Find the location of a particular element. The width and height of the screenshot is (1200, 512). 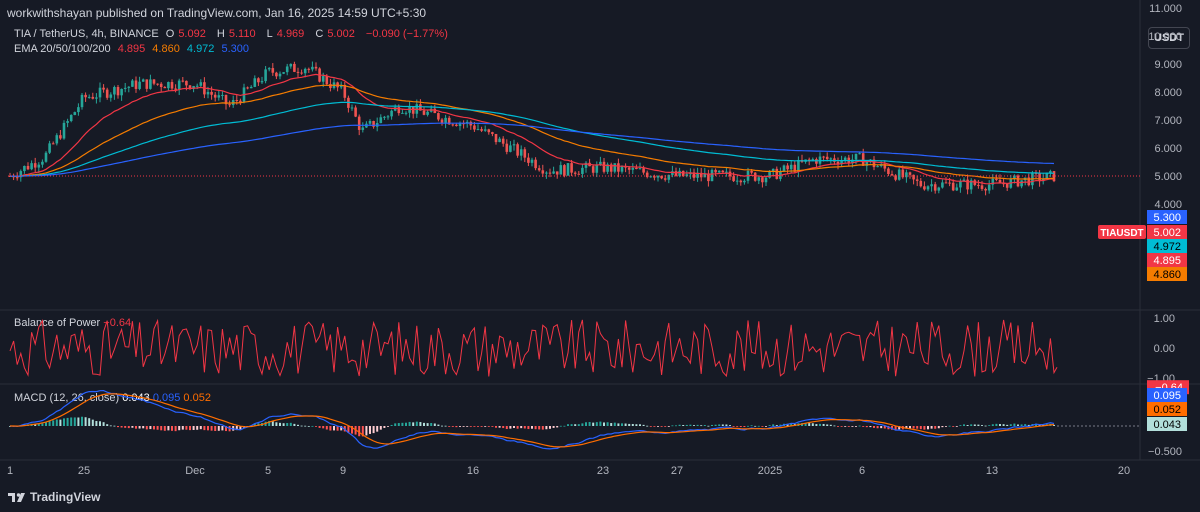

macd-value-box is located at coordinates (1167, 424).